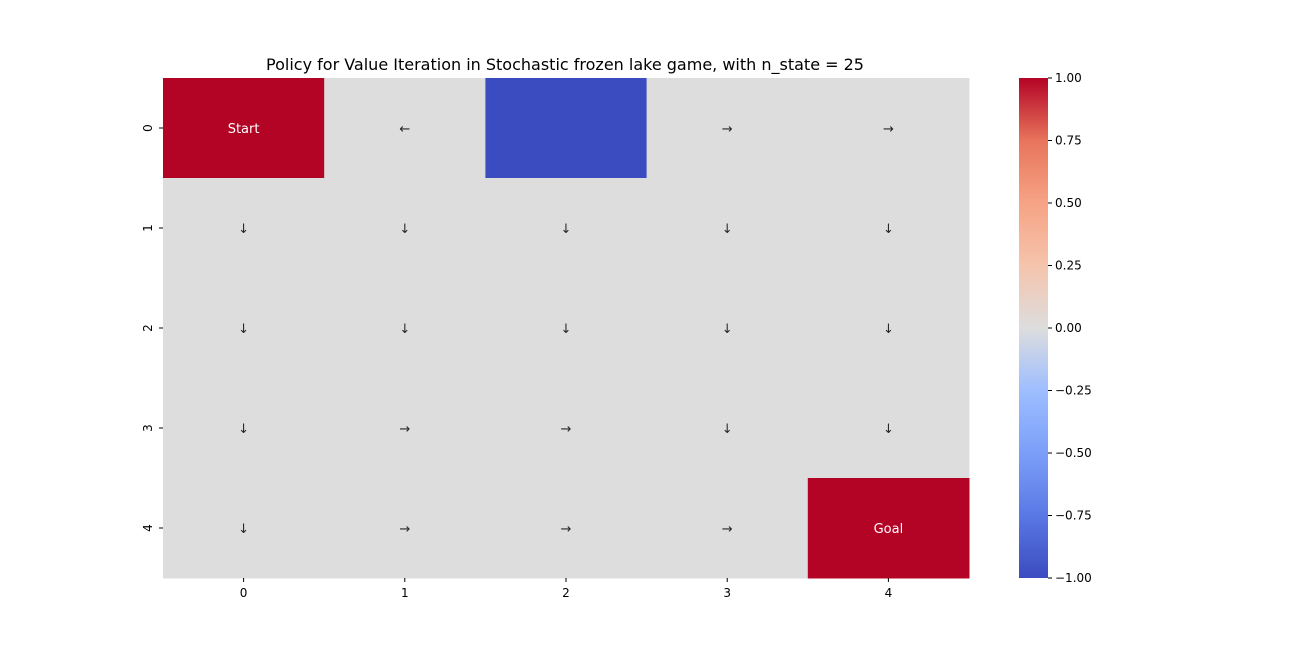  I want to click on x-tick-label: 1, so click(405, 593).